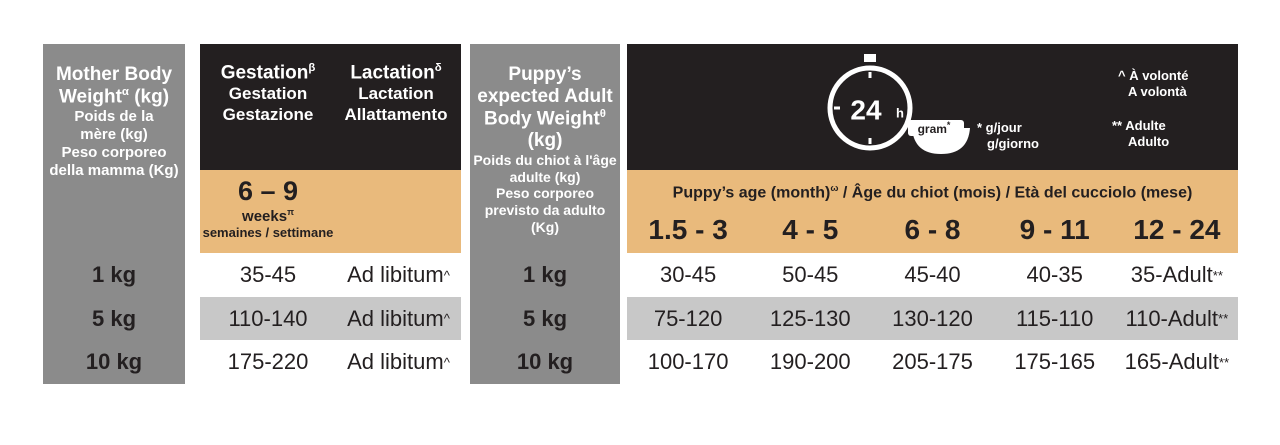 The height and width of the screenshot is (445, 1280). I want to click on it: Allattamento, so click(396, 114).